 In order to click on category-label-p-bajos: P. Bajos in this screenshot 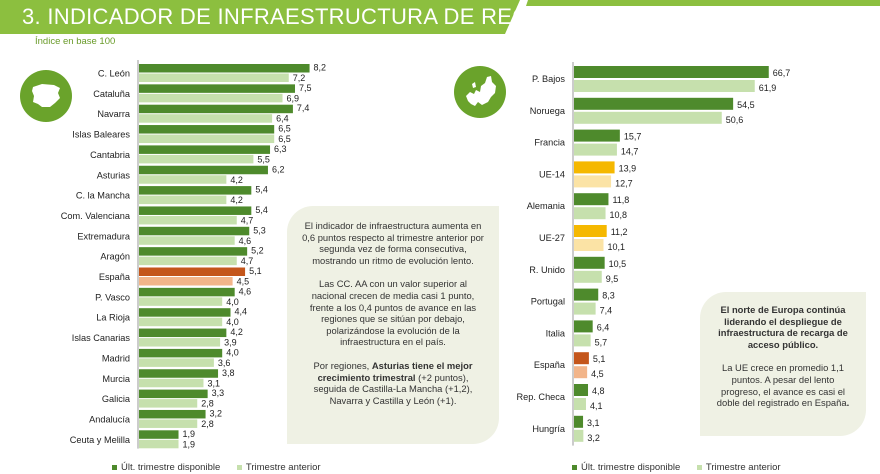, I will do `click(548, 79)`.